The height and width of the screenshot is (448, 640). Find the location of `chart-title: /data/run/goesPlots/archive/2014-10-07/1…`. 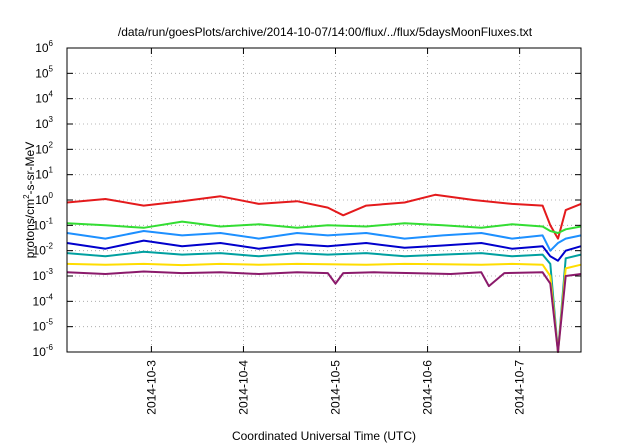

chart-title: /data/run/goesPlots/archive/2014-10-07/1… is located at coordinates (325, 32).